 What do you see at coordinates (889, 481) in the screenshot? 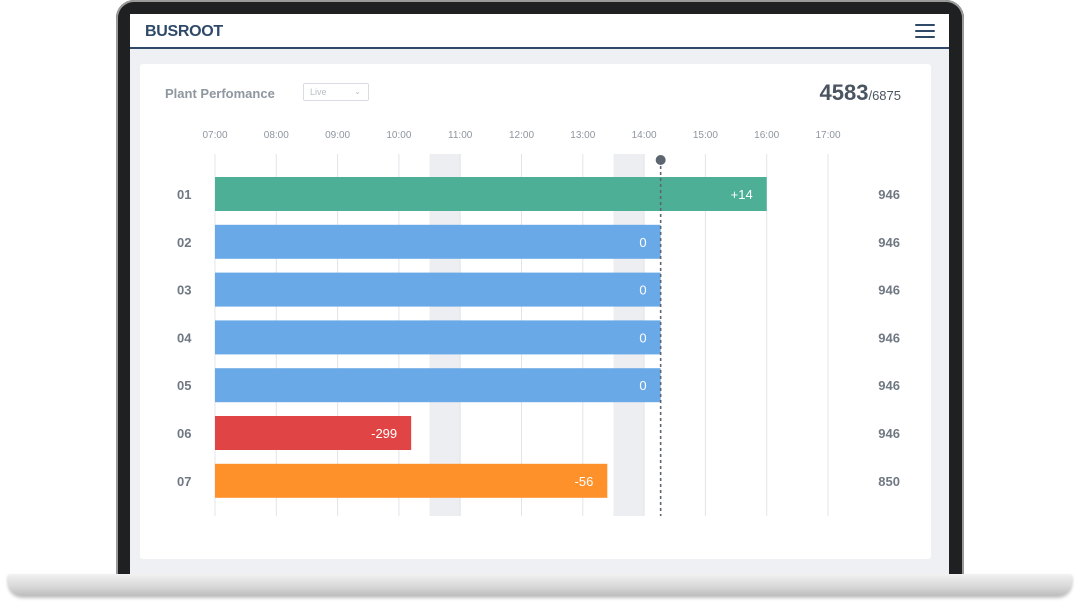
I see `line-target-value: 850` at bounding box center [889, 481].